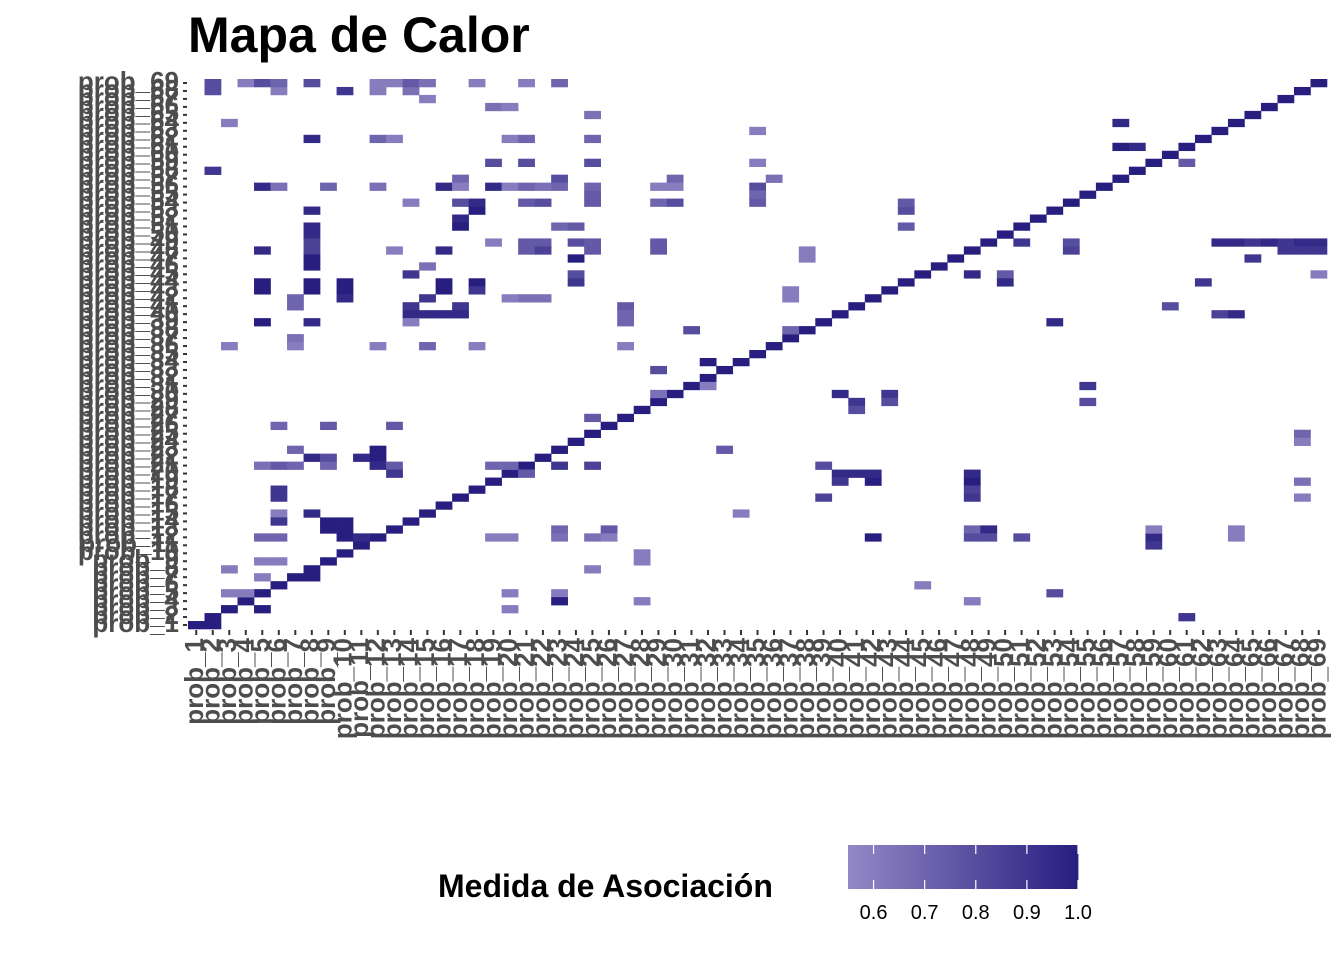 The height and width of the screenshot is (960, 1344). Describe the element at coordinates (128, 304) in the screenshot. I see `y-tick-label: prob_41` at that location.